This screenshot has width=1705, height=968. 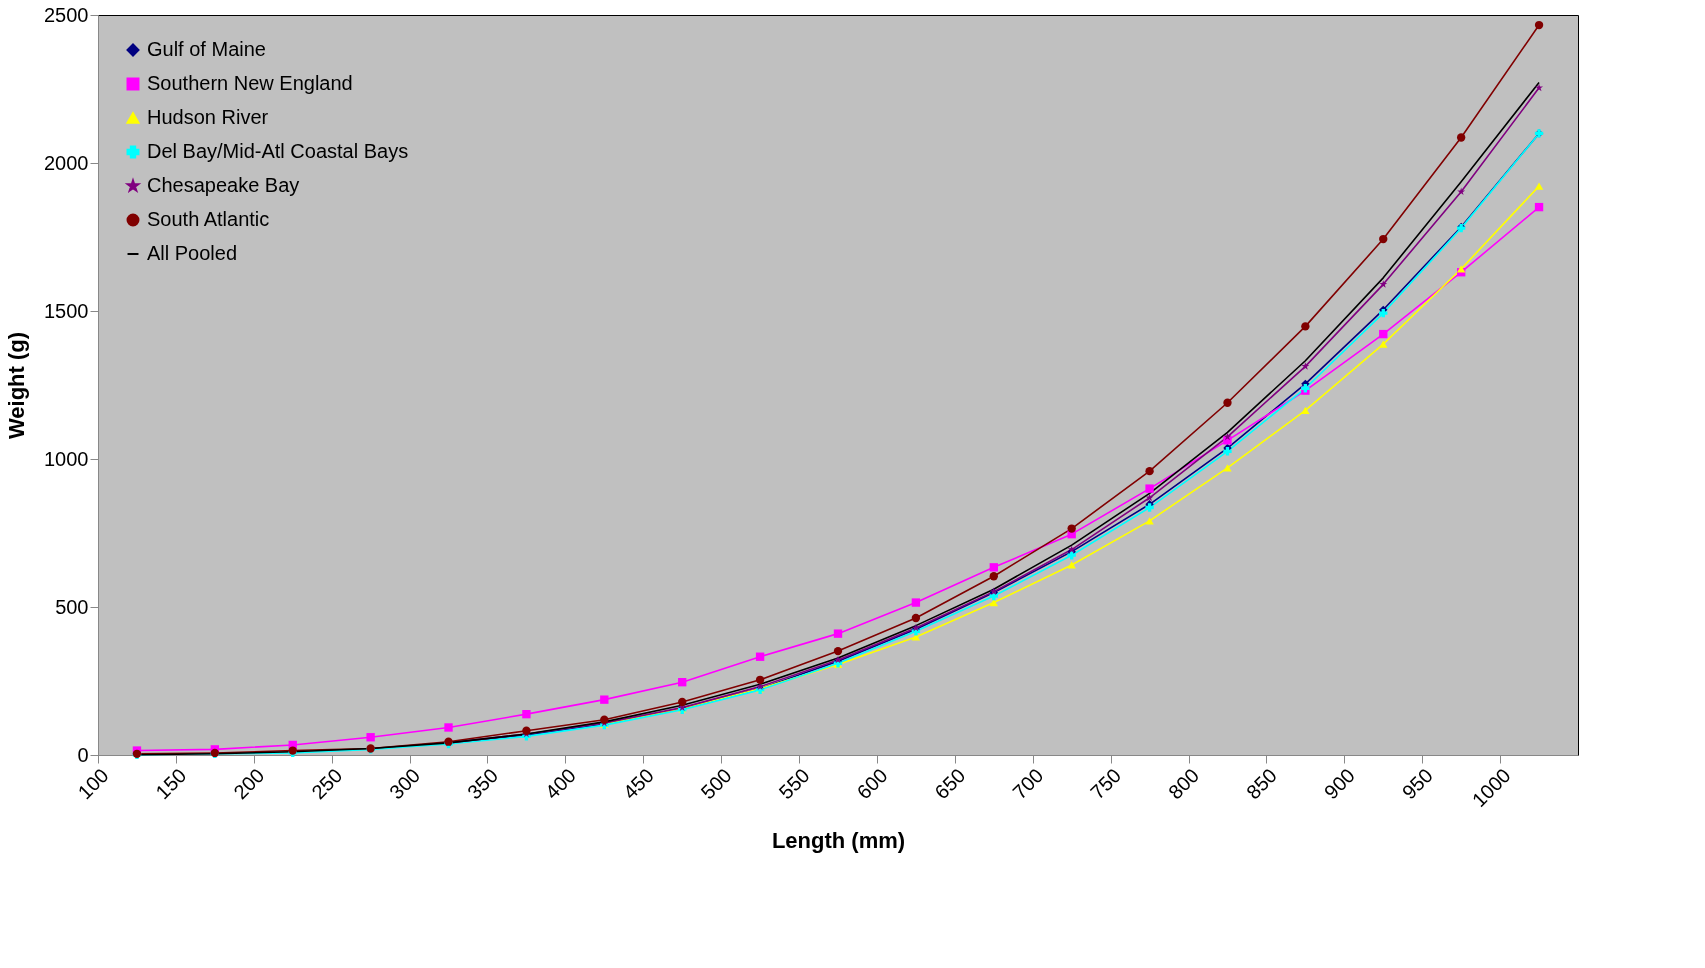 I want to click on x-tick-label: 500, so click(x=716, y=784).